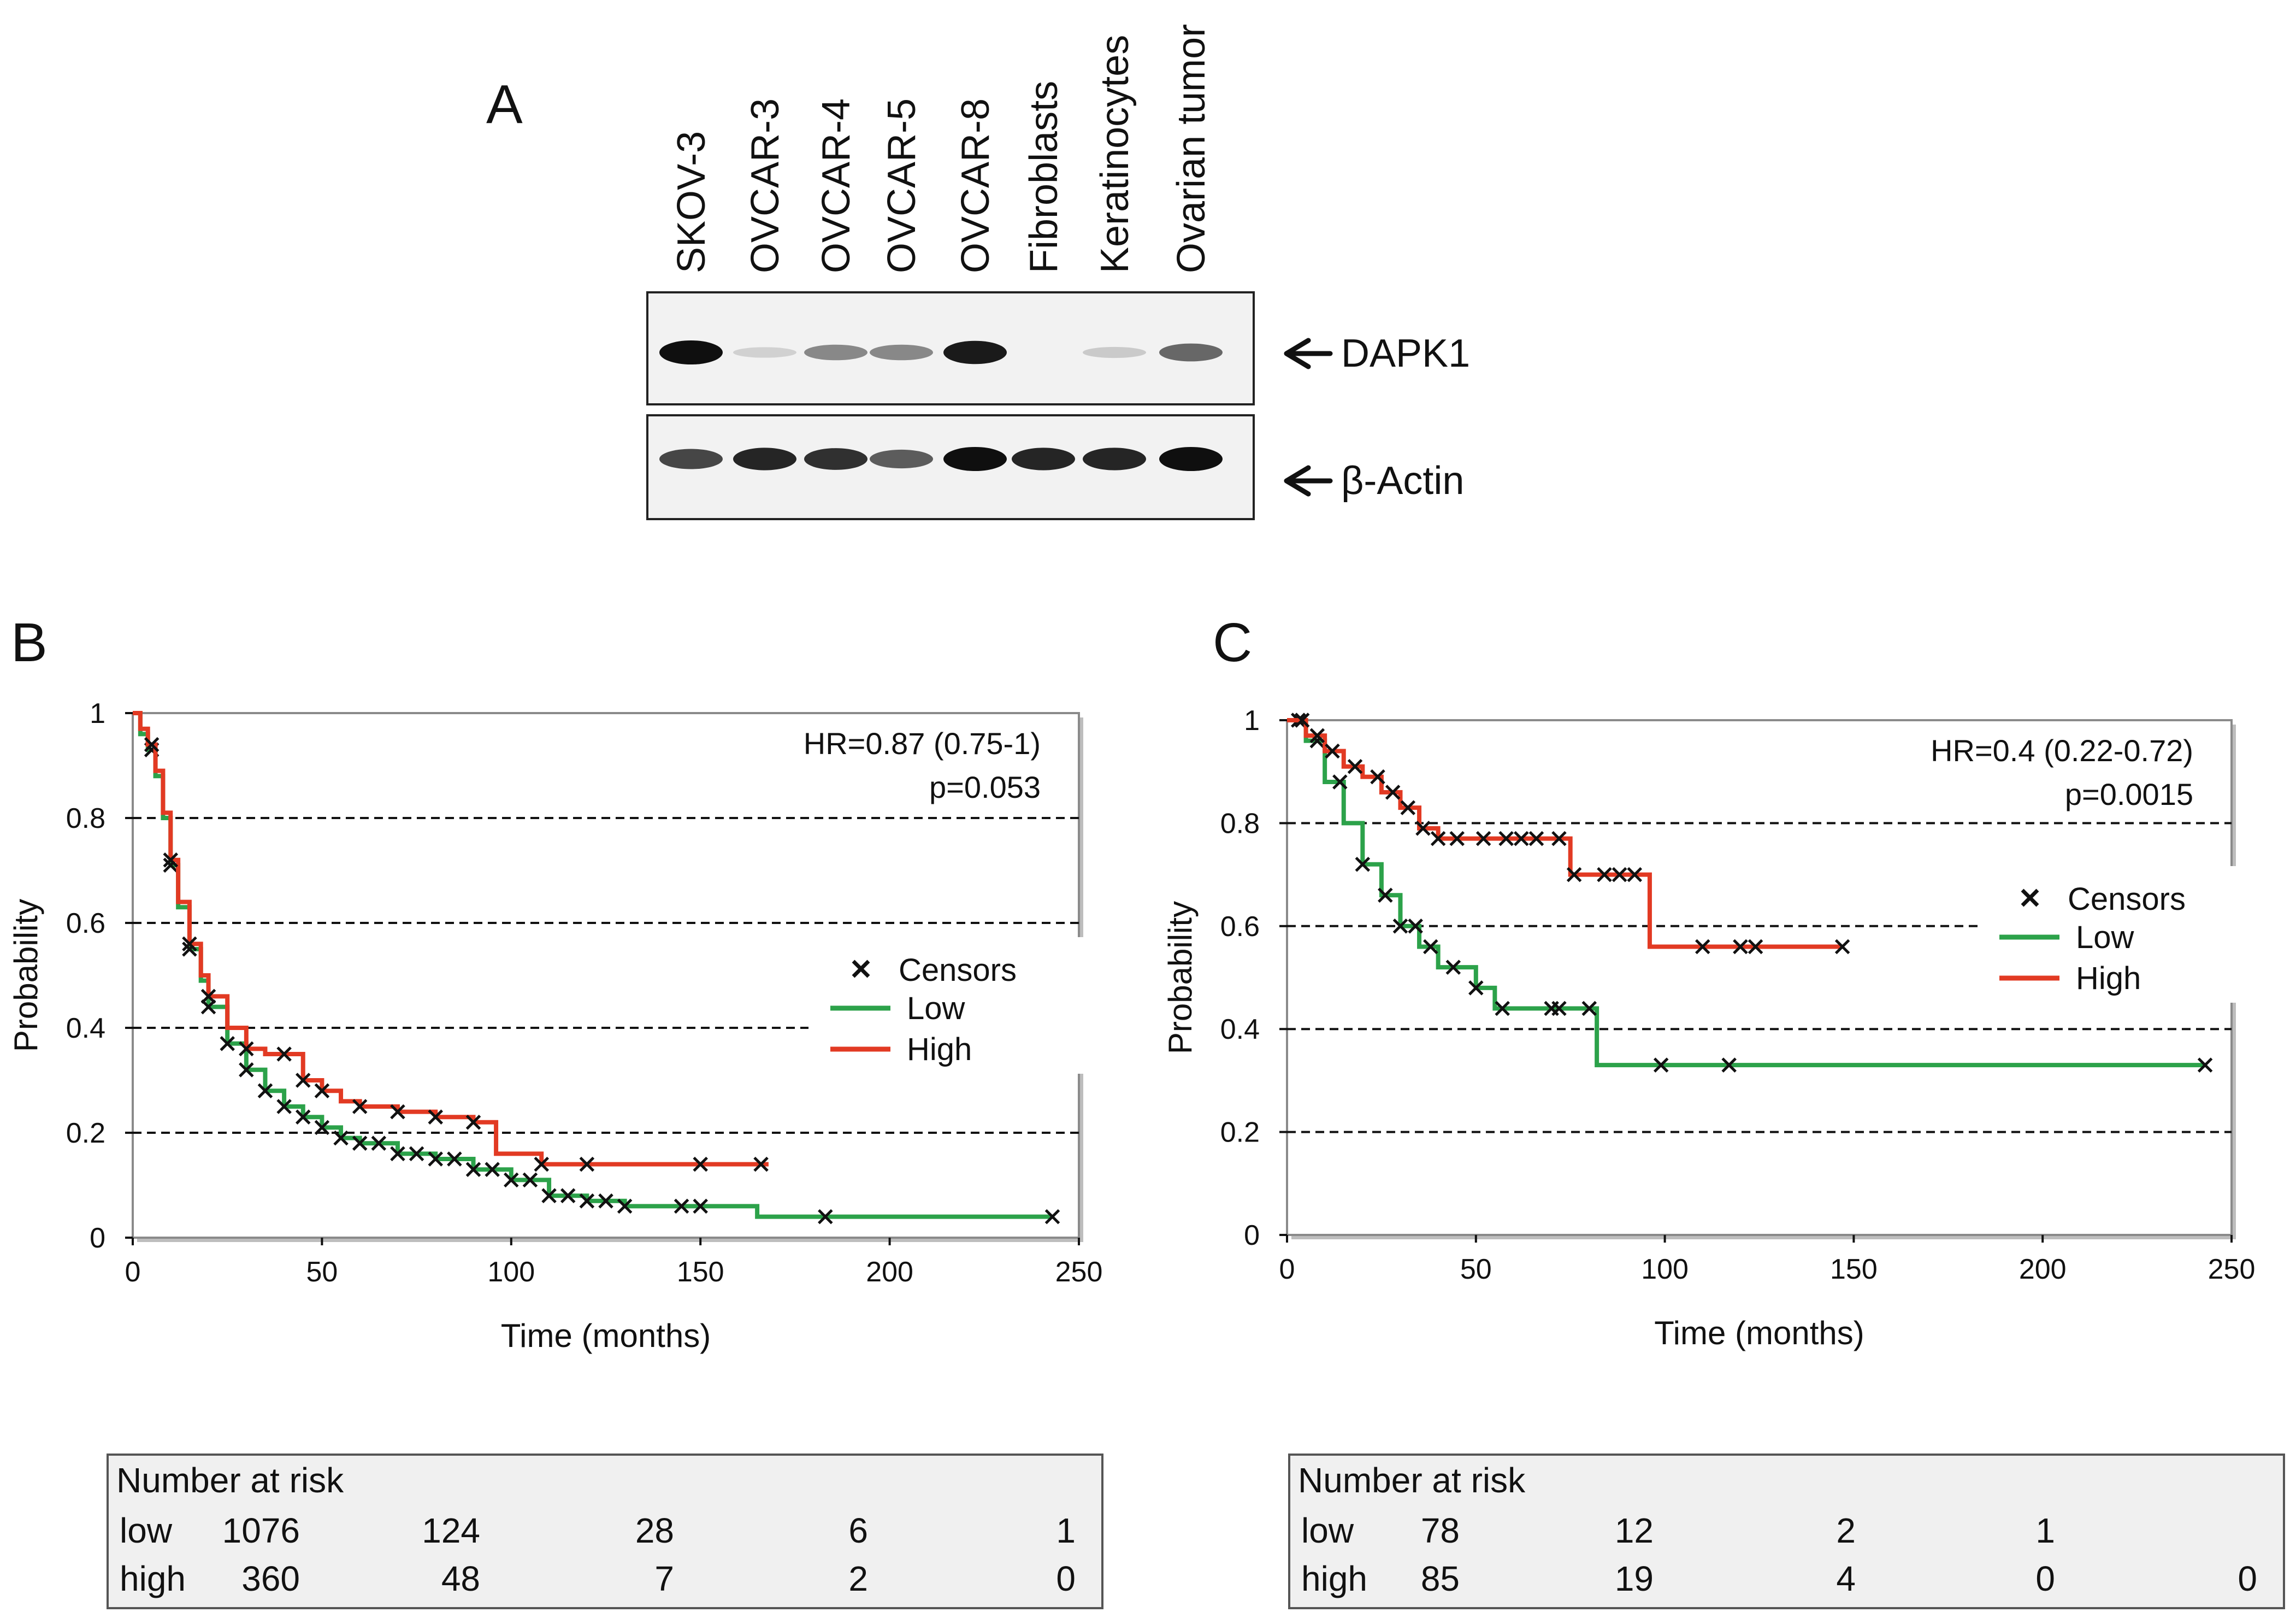 This screenshot has width=2296, height=1624. I want to click on lane-label: Keratinocytes, so click(1115, 154).